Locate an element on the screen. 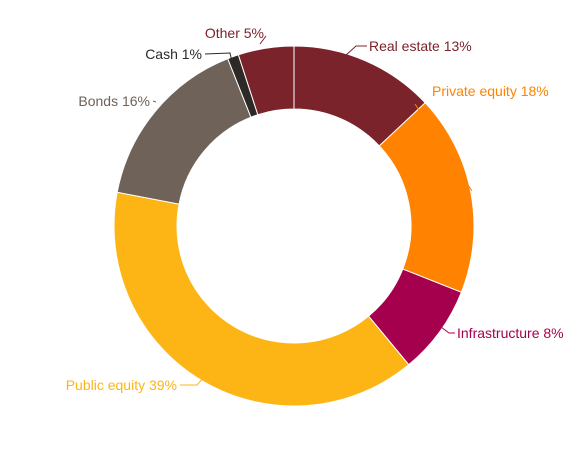 The image size is (588, 460). label-bonds: Bonds 16% is located at coordinates (114, 101).